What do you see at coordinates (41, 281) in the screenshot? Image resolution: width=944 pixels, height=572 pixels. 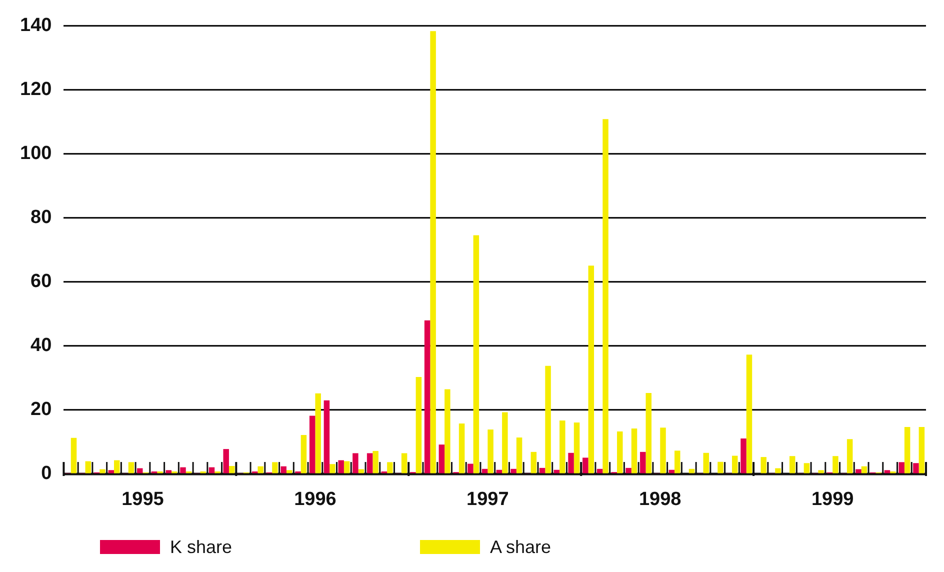 I see `y-tick-label: 60` at bounding box center [41, 281].